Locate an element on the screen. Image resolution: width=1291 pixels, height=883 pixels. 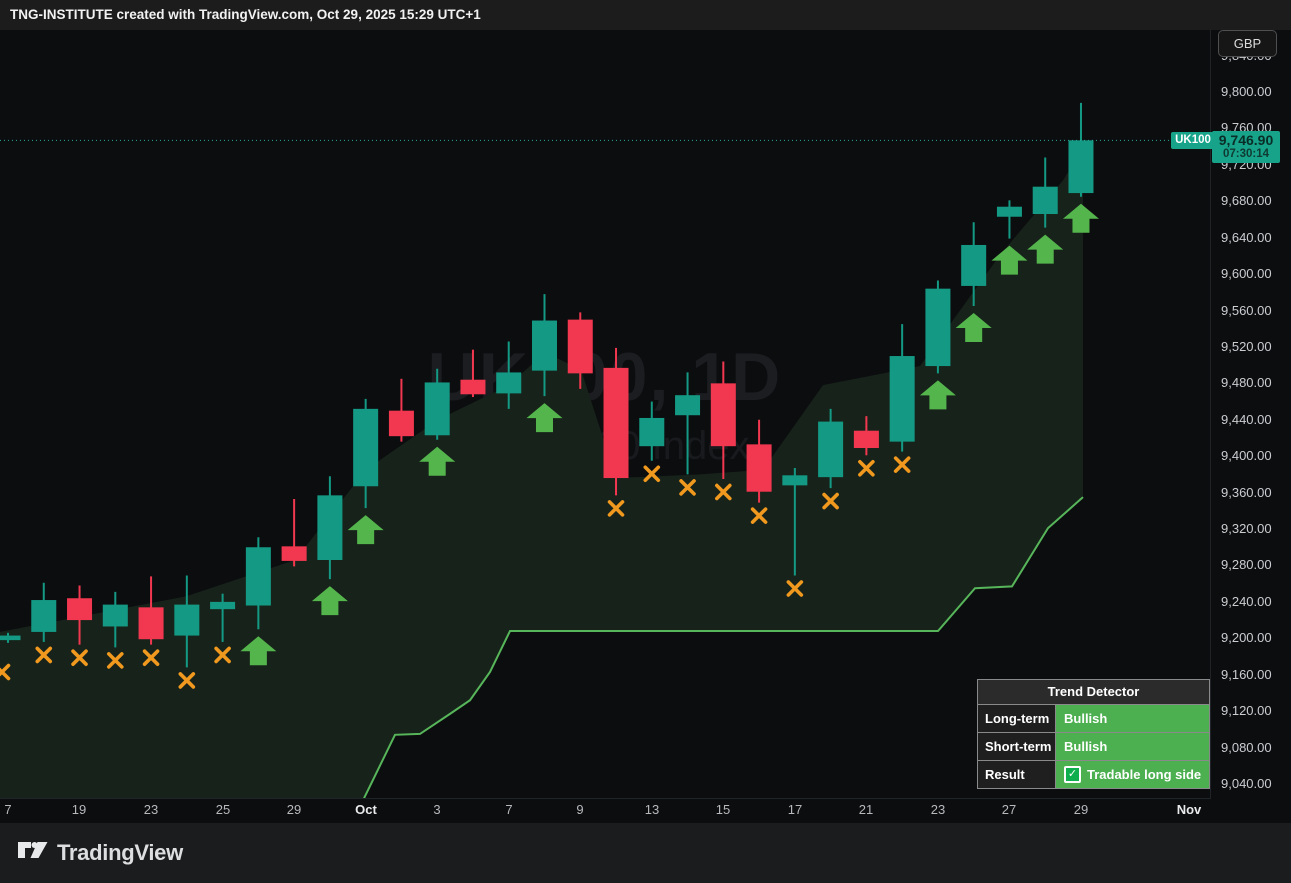
currency-button: GBP is located at coordinates (1247, 43).